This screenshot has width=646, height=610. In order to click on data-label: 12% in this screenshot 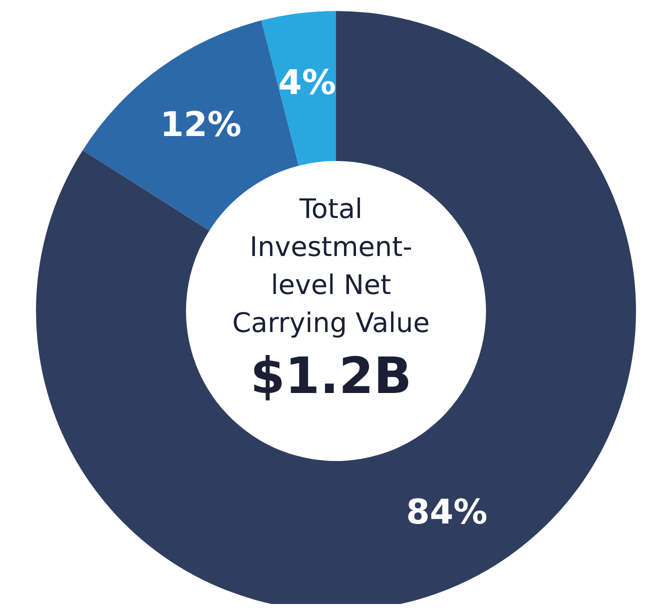, I will do `click(201, 124)`.